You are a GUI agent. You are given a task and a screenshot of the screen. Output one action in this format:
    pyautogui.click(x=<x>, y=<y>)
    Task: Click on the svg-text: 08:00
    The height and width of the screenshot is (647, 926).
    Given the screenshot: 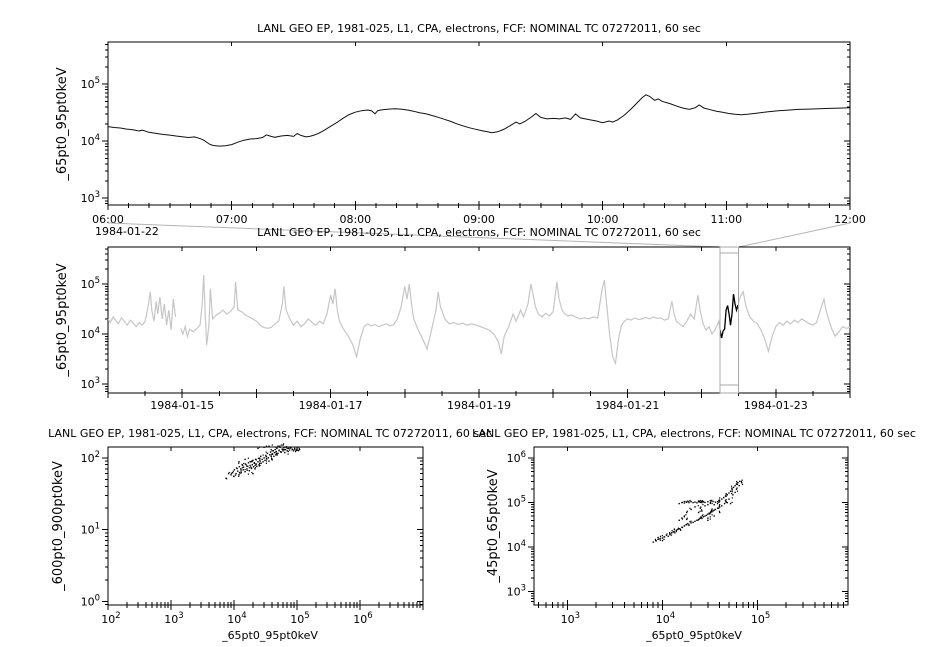 What is the action you would take?
    pyautogui.click(x=355, y=219)
    